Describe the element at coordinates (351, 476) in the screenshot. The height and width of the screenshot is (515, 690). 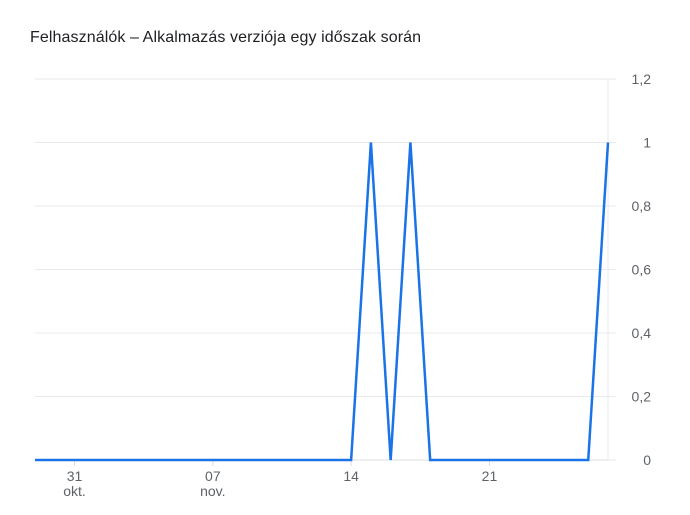
I see `x-tick-label: 14` at that location.